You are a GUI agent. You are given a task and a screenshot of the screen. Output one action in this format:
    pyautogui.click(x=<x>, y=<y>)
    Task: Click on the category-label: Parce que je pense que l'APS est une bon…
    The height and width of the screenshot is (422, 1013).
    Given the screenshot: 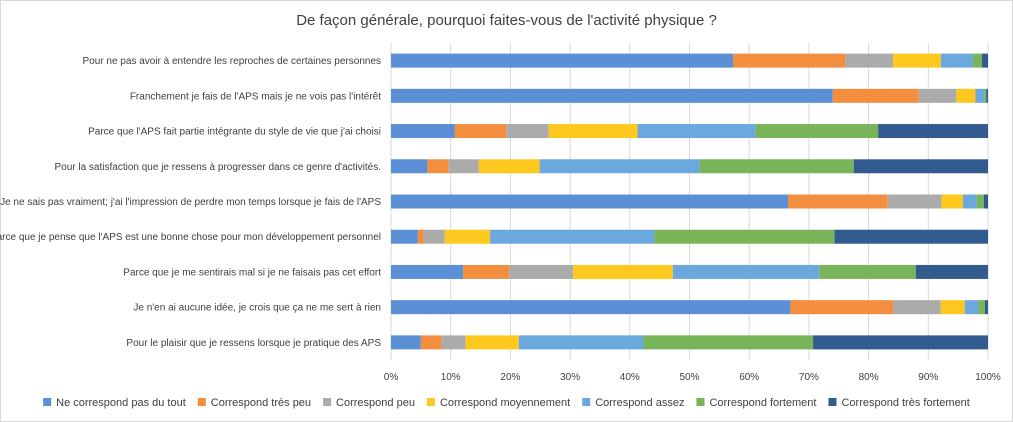 What is the action you would take?
    pyautogui.click(x=190, y=237)
    